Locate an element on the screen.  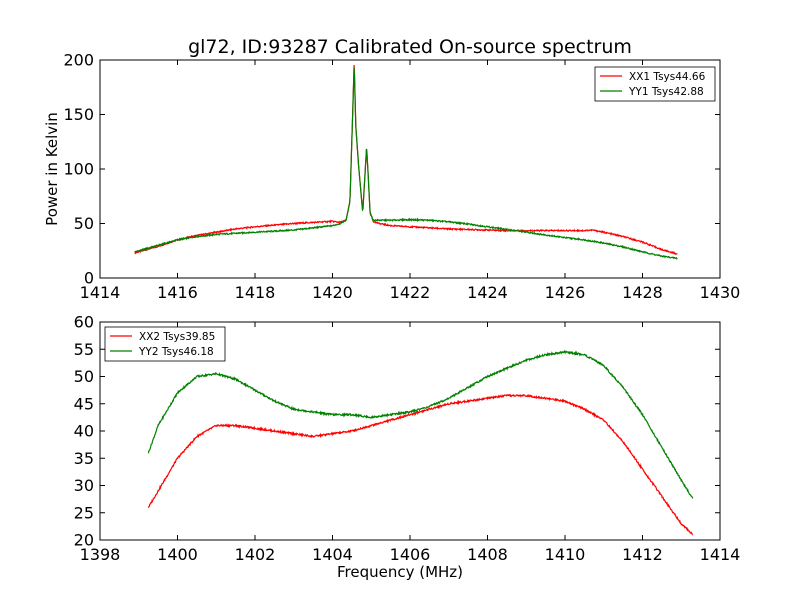
y-tick-label: 25 is located at coordinates (84, 512).